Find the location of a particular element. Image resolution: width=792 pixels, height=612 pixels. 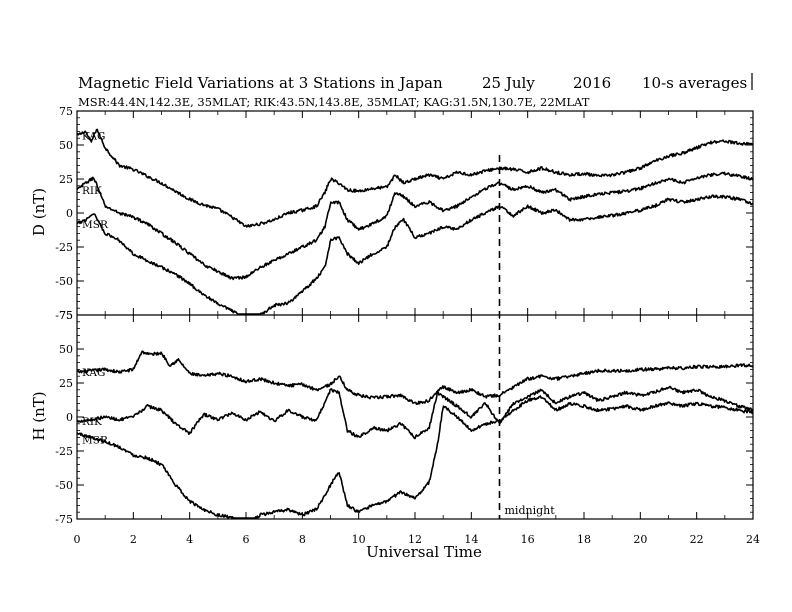

x-tick-label: 10 is located at coordinates (359, 539).